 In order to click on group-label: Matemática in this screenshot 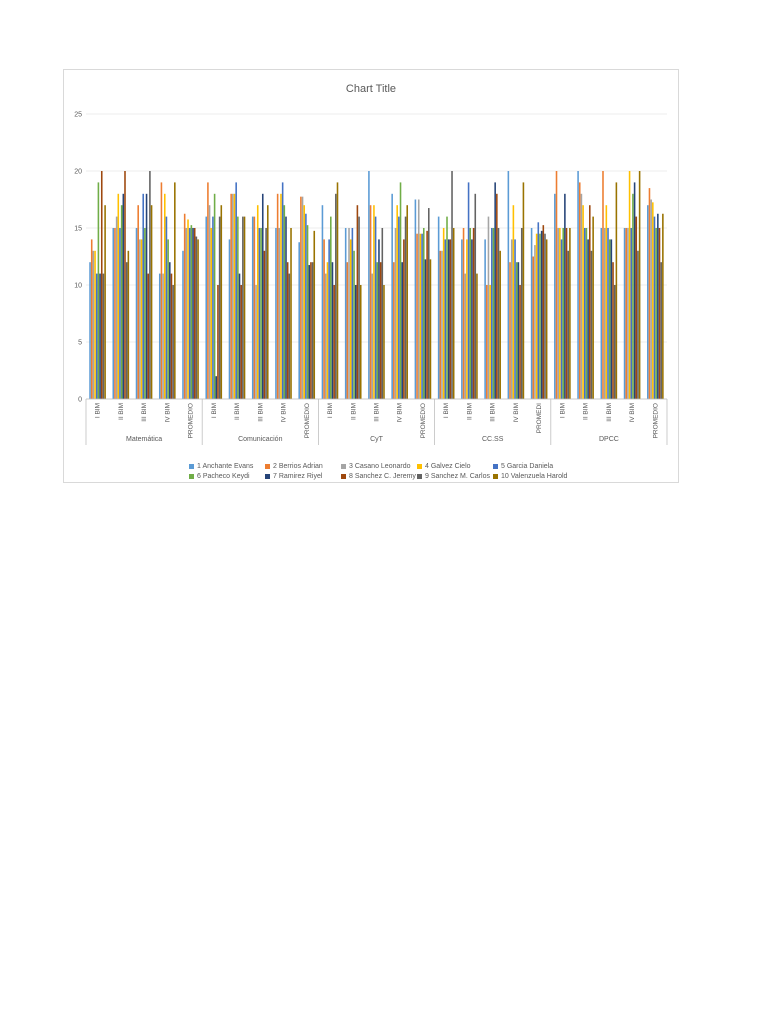, I will do `click(144, 439)`.